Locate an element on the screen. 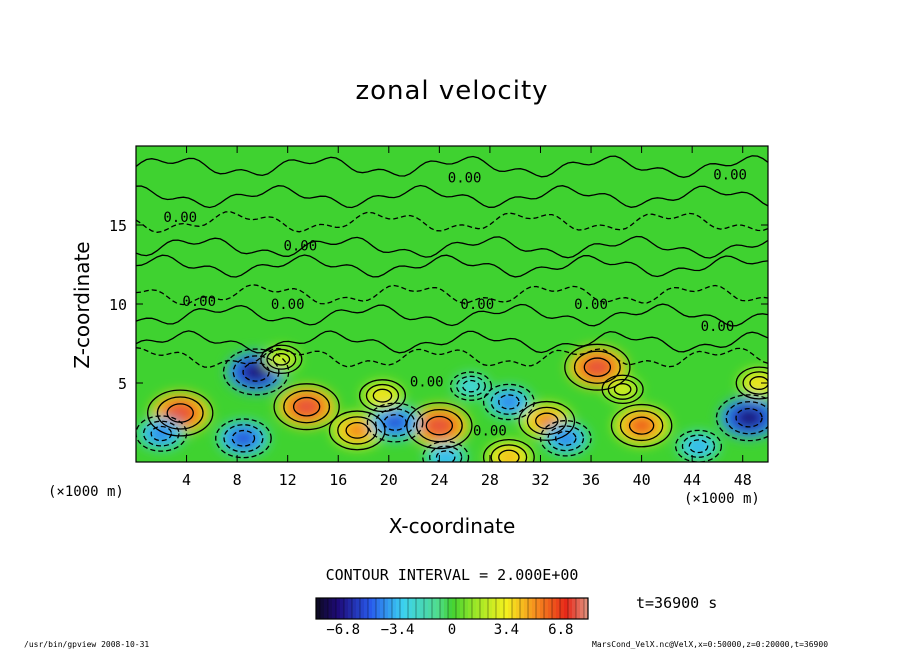  colorbar-frame is located at coordinates (452, 608).